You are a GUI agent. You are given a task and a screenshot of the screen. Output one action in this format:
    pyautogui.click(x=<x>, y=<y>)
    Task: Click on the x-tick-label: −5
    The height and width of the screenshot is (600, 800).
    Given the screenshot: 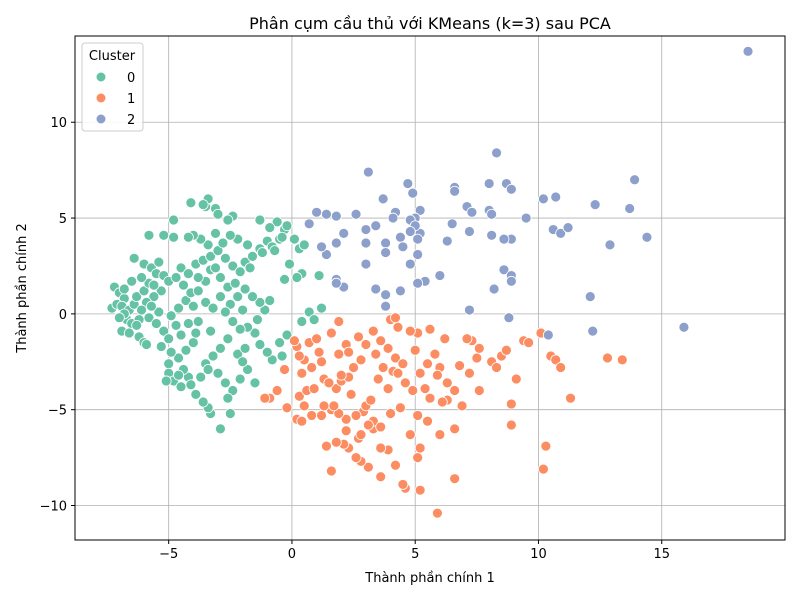 What is the action you would take?
    pyautogui.click(x=168, y=554)
    